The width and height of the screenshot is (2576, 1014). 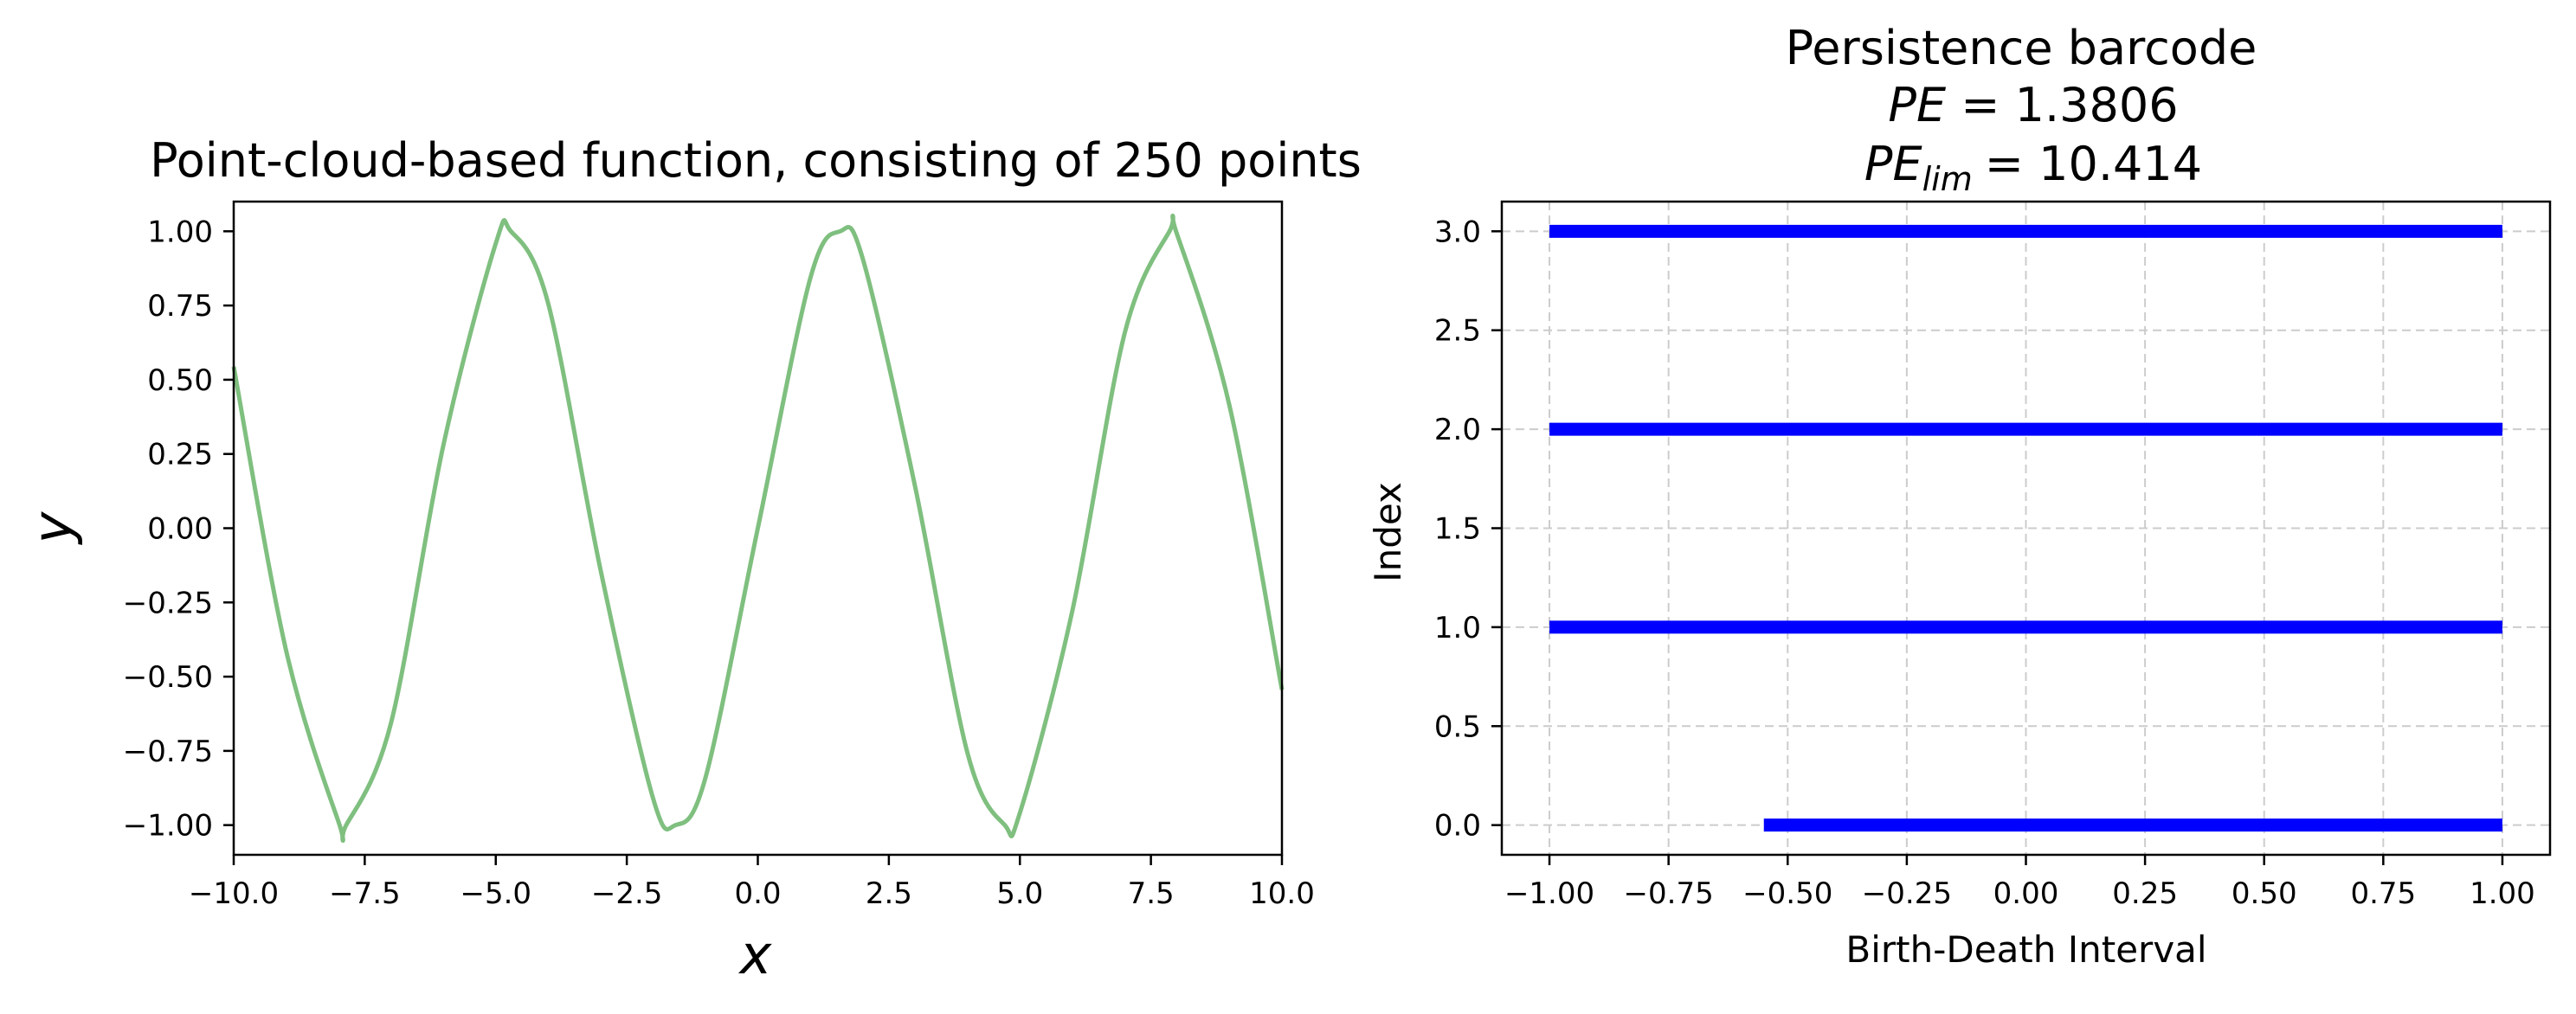 What do you see at coordinates (757, 893) in the screenshot?
I see `left-x-tick-label-4: 0.0` at bounding box center [757, 893].